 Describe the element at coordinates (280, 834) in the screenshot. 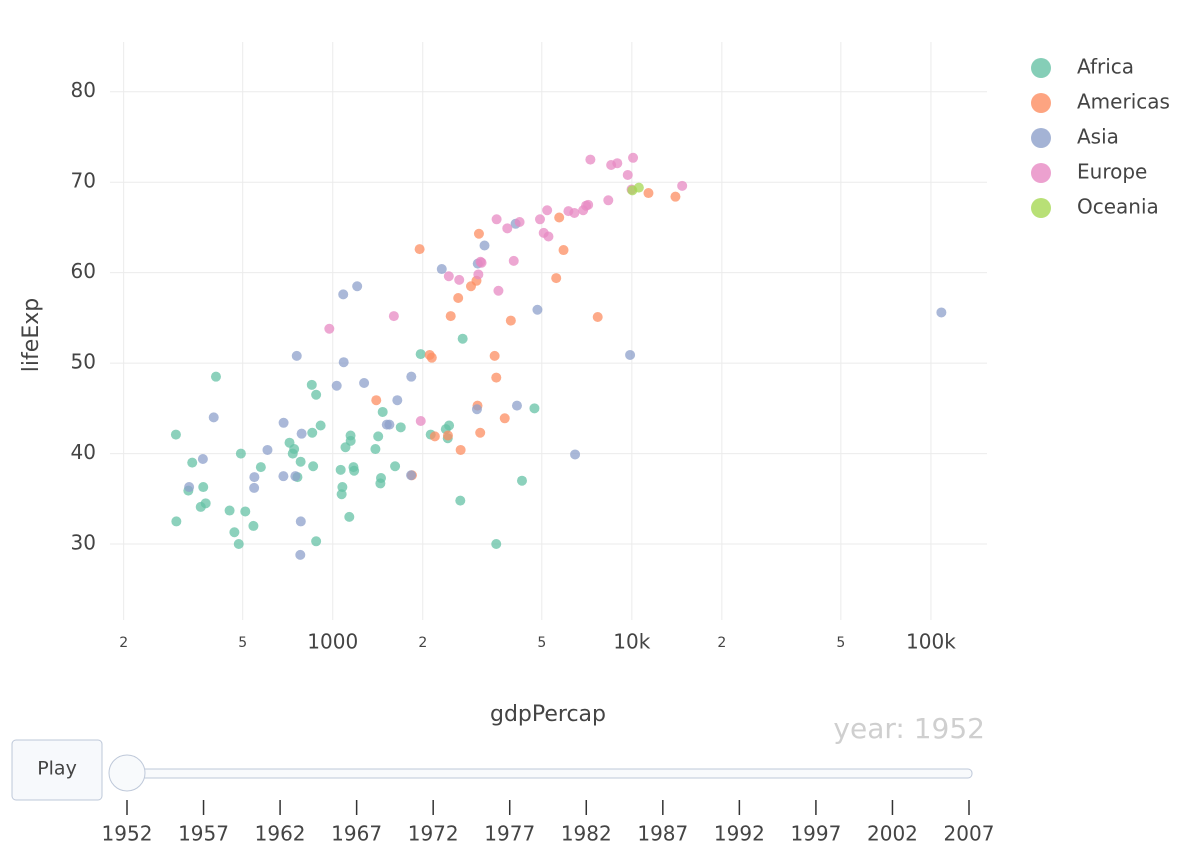

I see `slider-step-label: 1962` at that location.